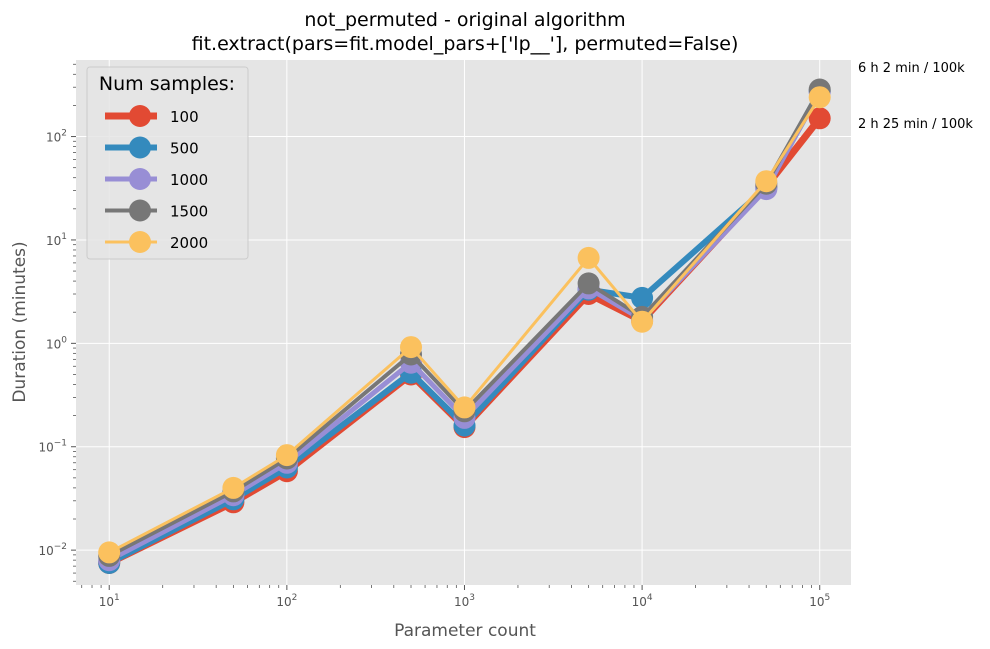 Image resolution: width=990 pixels, height=649 pixels. What do you see at coordinates (819, 601) in the screenshot?
I see `x-tick-label: 10⁵` at bounding box center [819, 601].